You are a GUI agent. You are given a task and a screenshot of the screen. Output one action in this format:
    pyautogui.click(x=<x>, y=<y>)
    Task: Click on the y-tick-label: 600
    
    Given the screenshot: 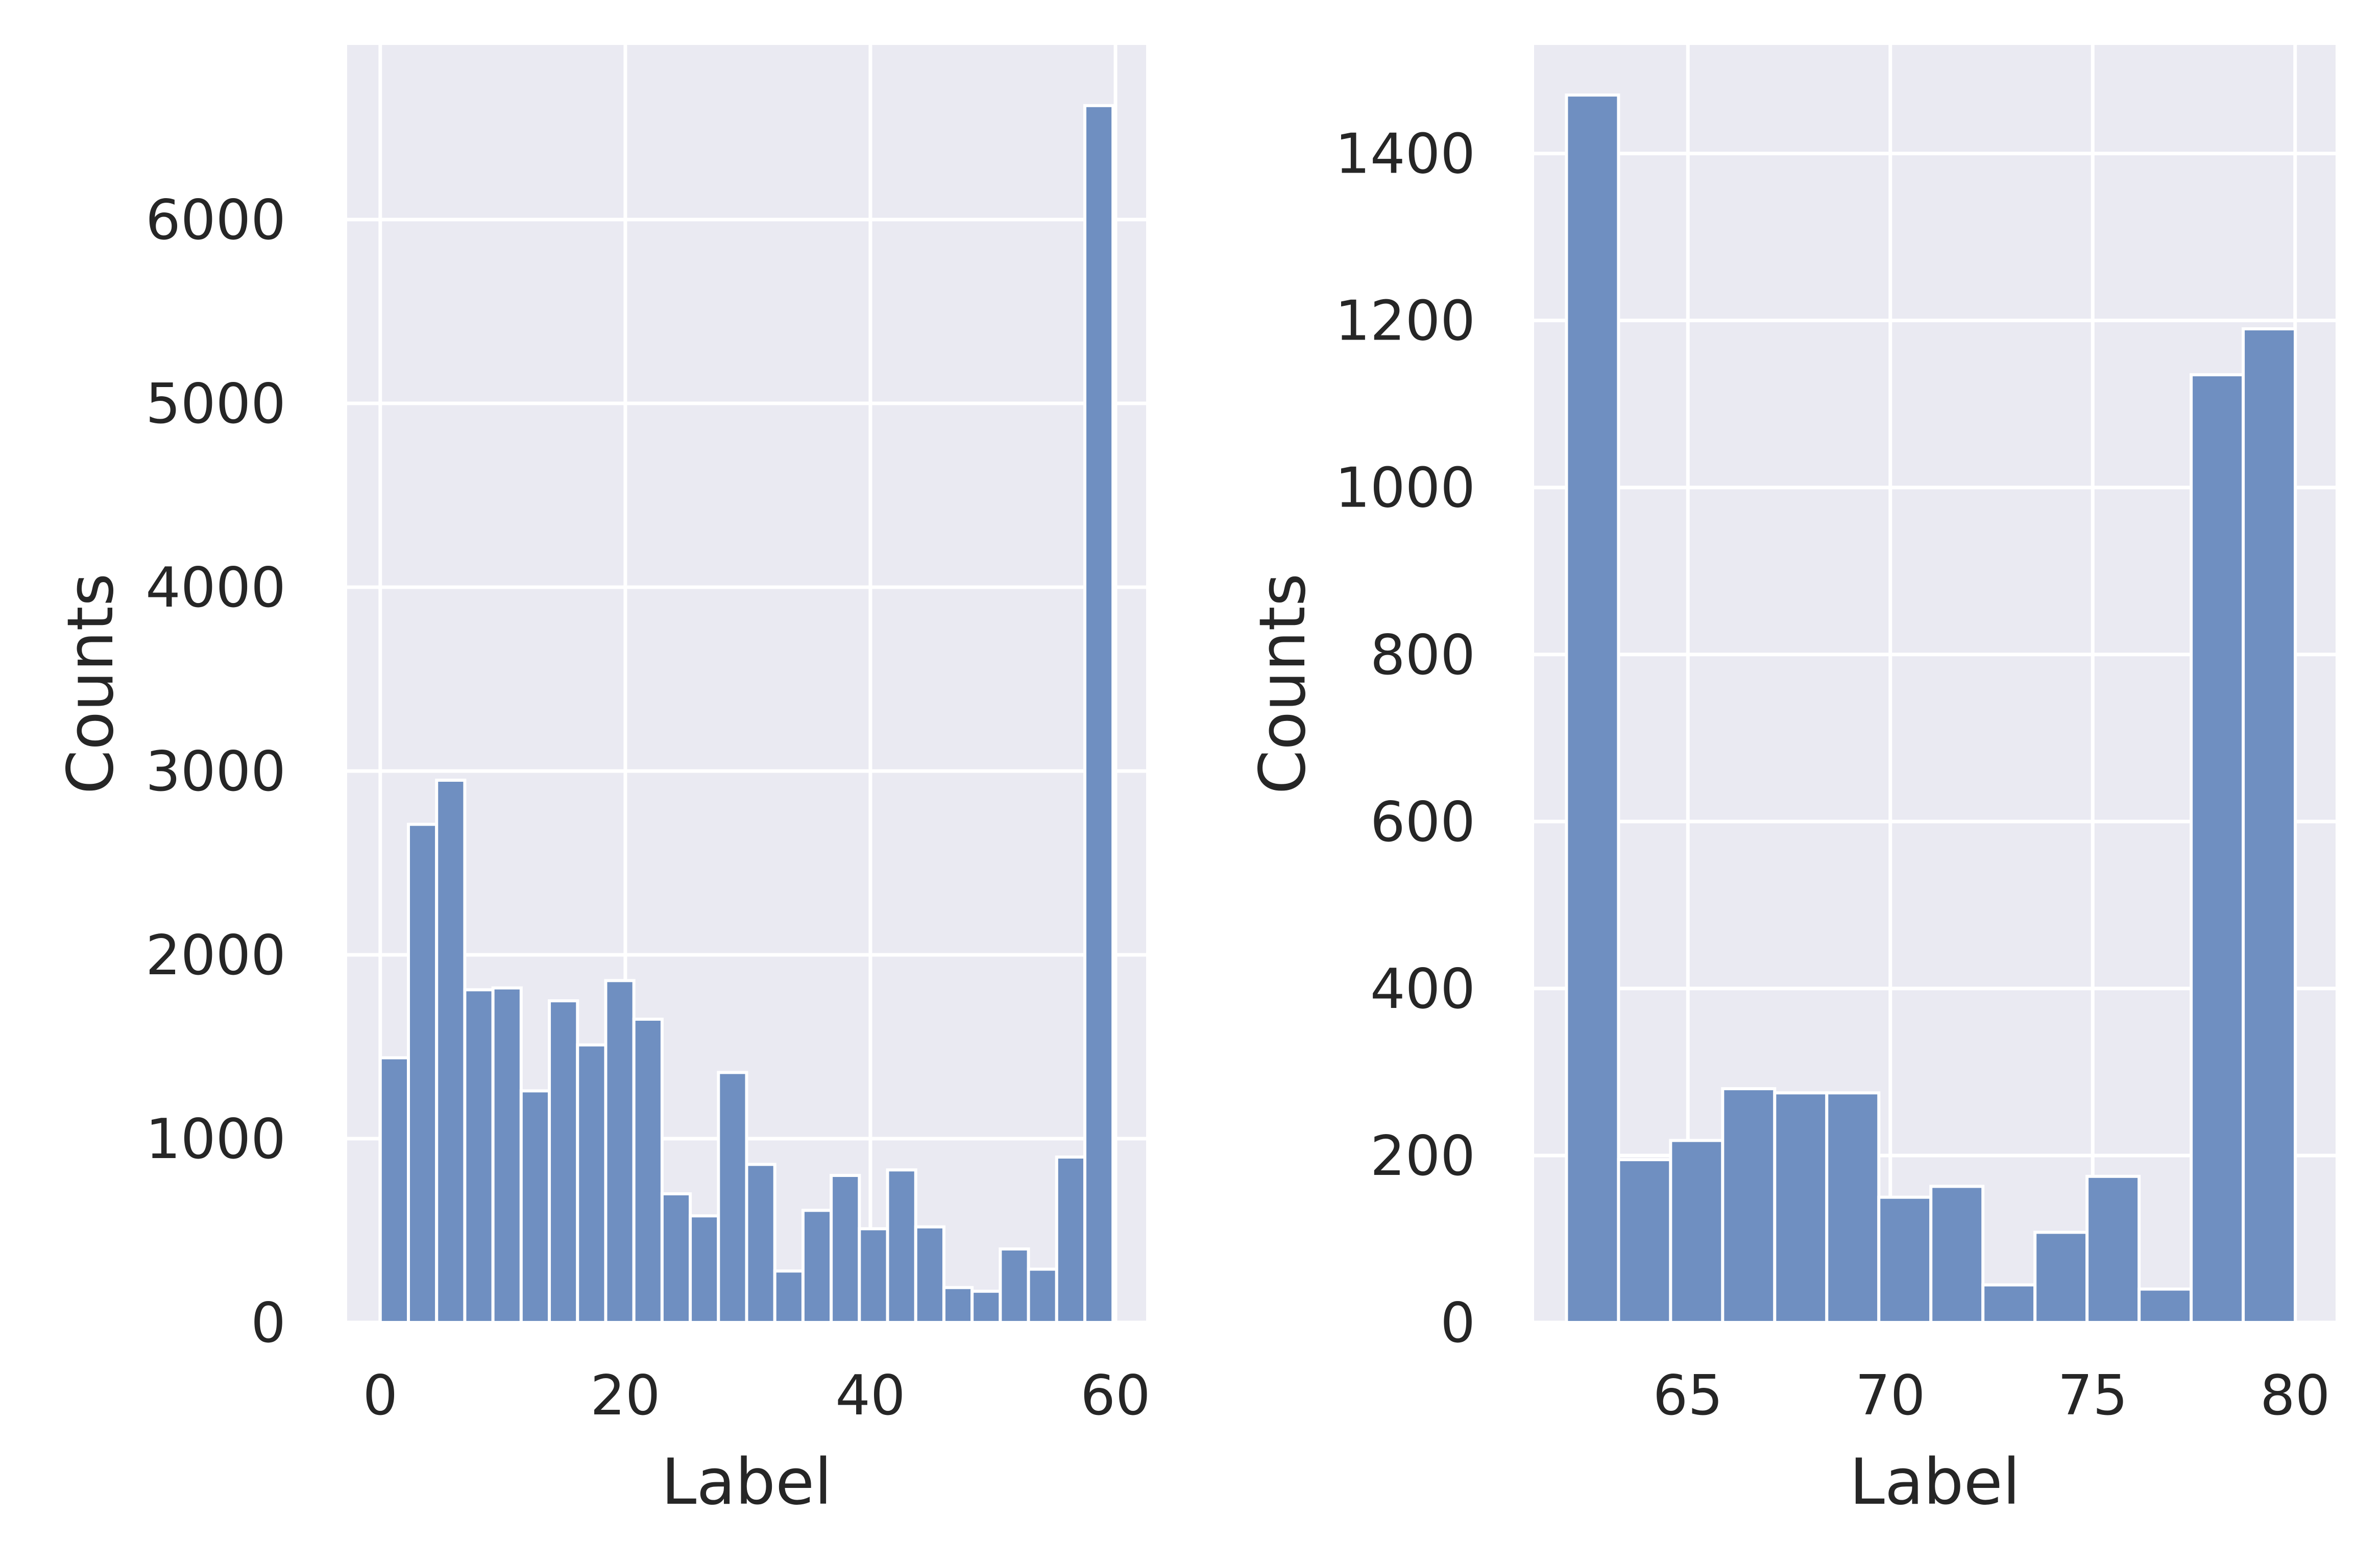 What is the action you would take?
    pyautogui.click(x=1422, y=822)
    